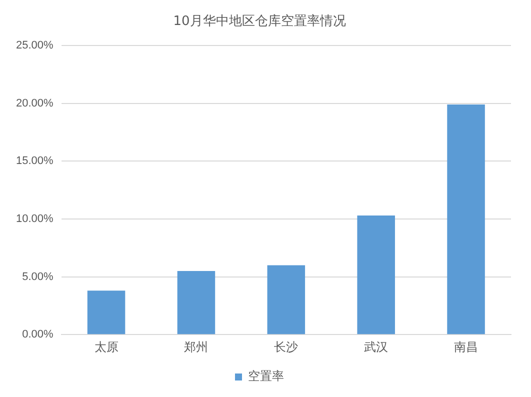  Describe the element at coordinates (35, 46) in the screenshot. I see `y-tick-label: 25.00%` at that location.